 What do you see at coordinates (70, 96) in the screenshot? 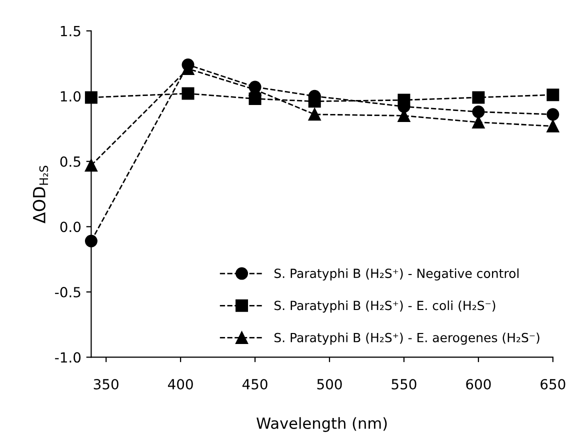
I see `y-tick-label: 1.0` at bounding box center [70, 96].